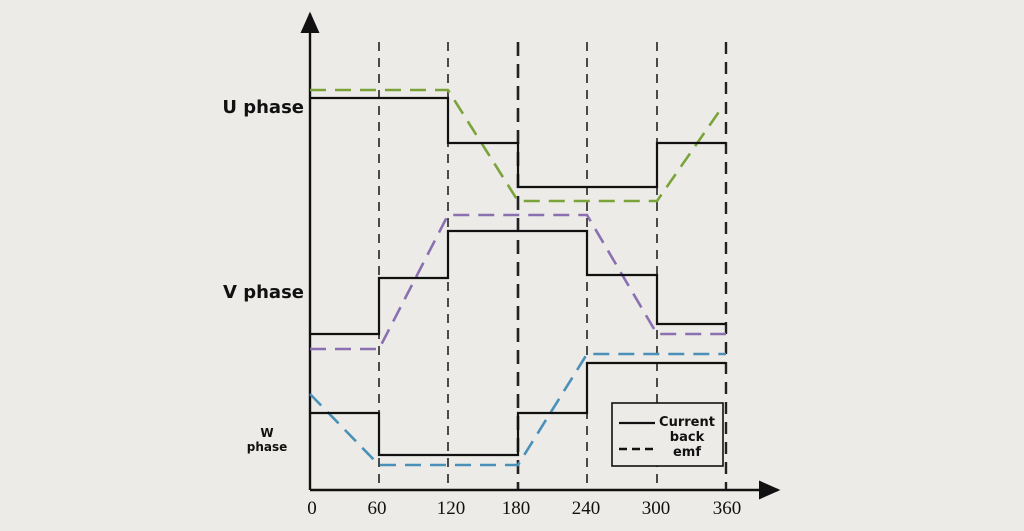  Describe the element at coordinates (516, 508) in the screenshot. I see `tick-180: 180` at that location.